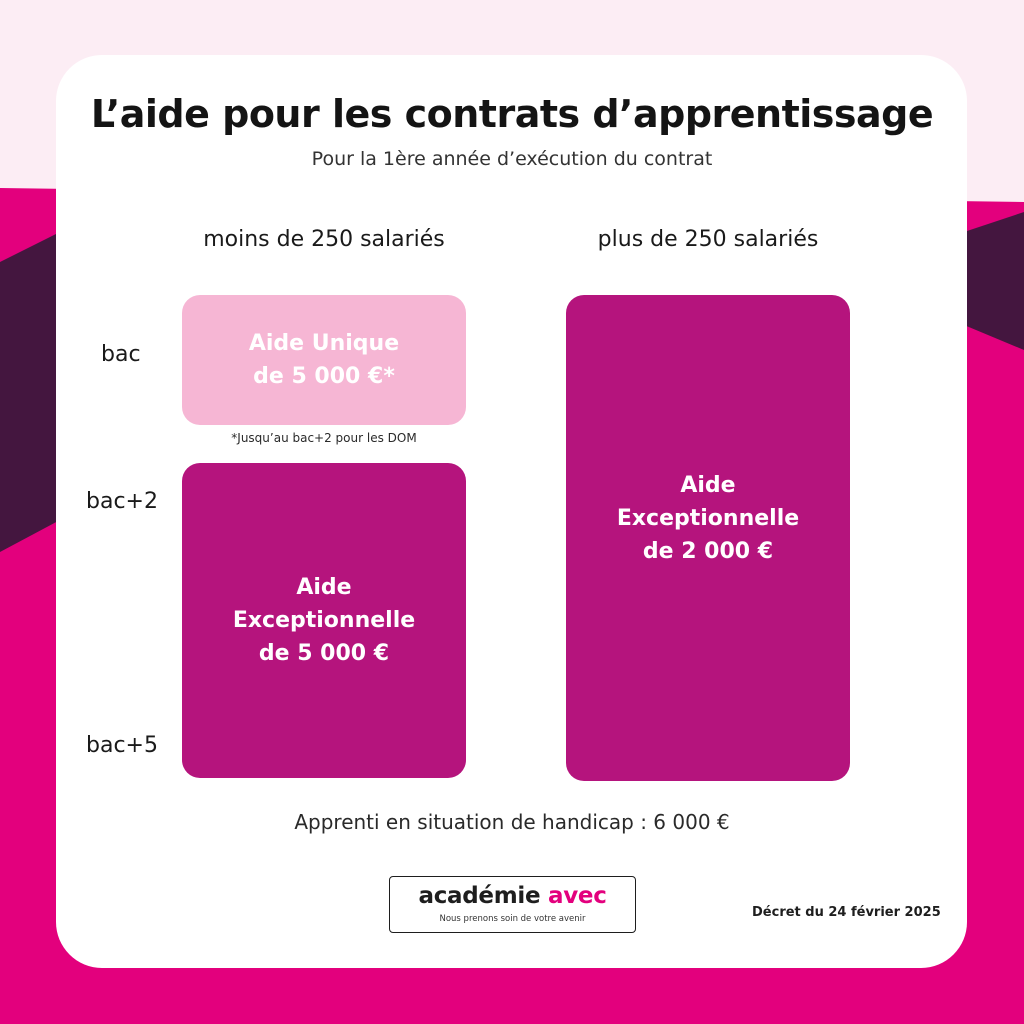 The image size is (1024, 1024). I want to click on aide-exceptionnelle-small-line1: Aide, so click(324, 587).